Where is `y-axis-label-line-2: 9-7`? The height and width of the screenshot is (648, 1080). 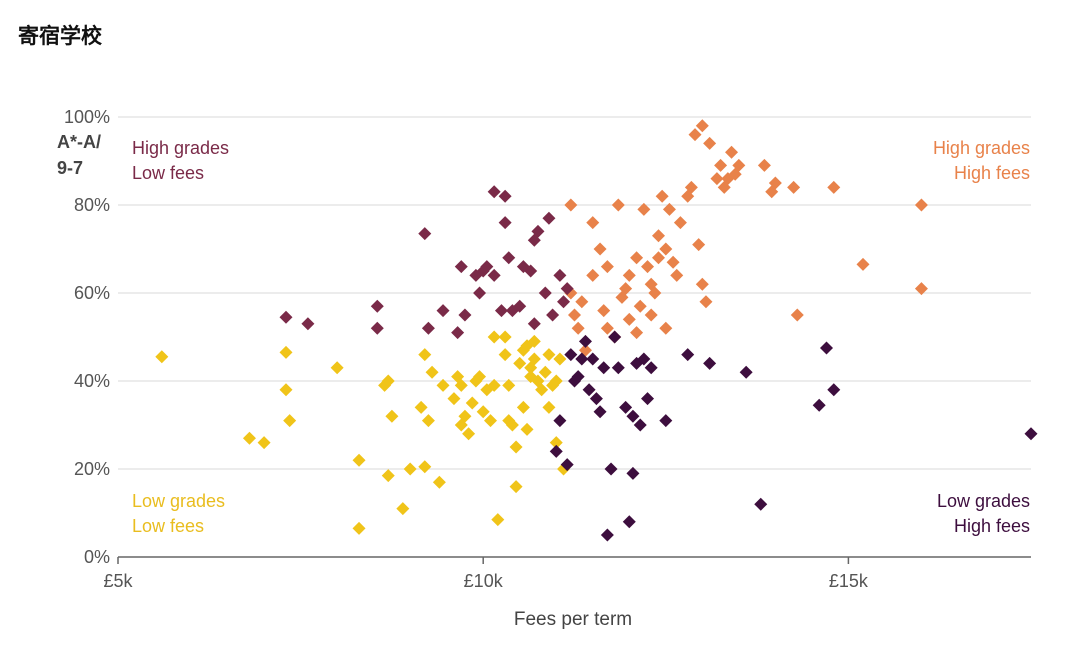
y-axis-label-line-2: 9-7 is located at coordinates (70, 168).